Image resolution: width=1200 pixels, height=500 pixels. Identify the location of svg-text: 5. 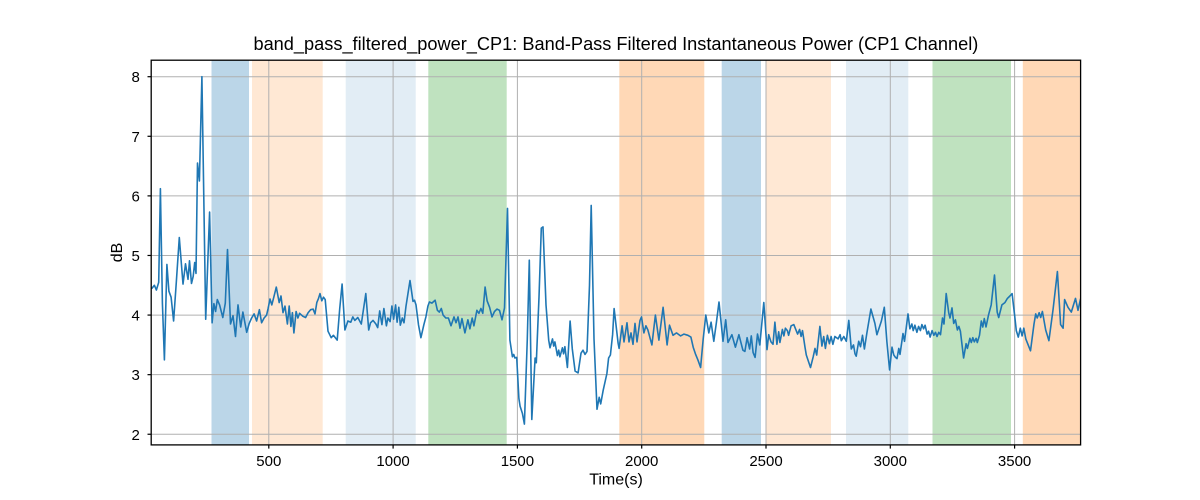
(135, 256).